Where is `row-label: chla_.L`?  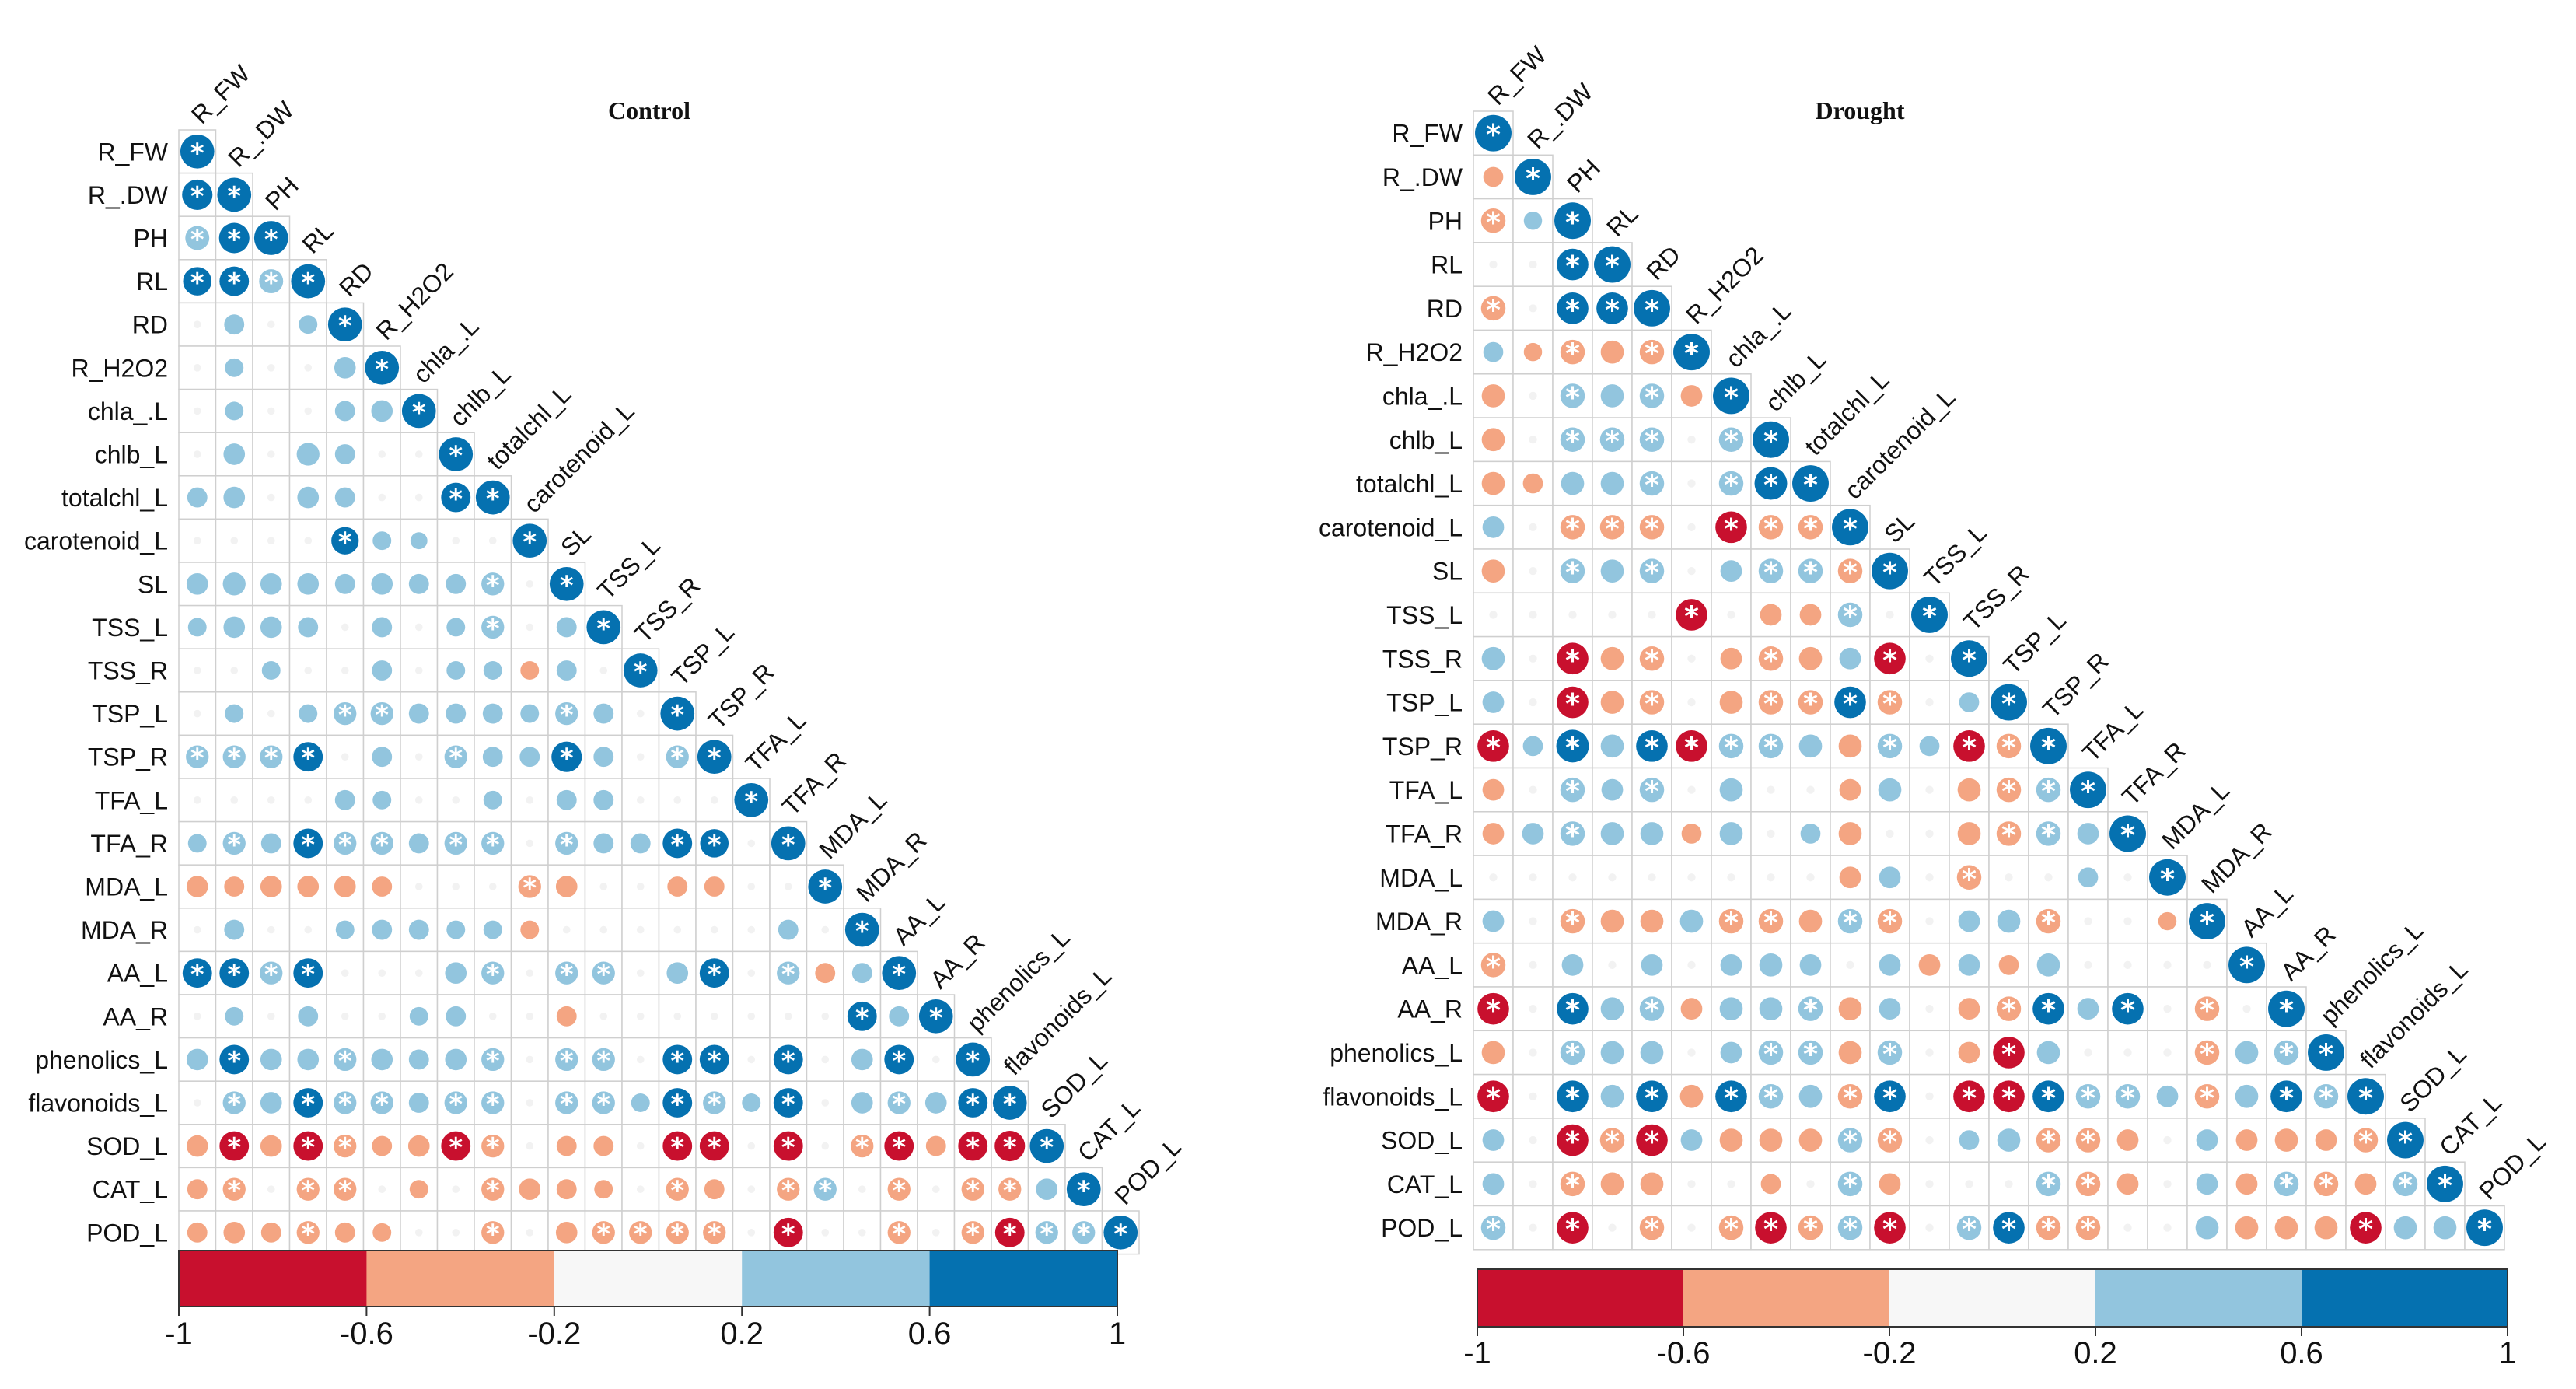 row-label: chla_.L is located at coordinates (1422, 396).